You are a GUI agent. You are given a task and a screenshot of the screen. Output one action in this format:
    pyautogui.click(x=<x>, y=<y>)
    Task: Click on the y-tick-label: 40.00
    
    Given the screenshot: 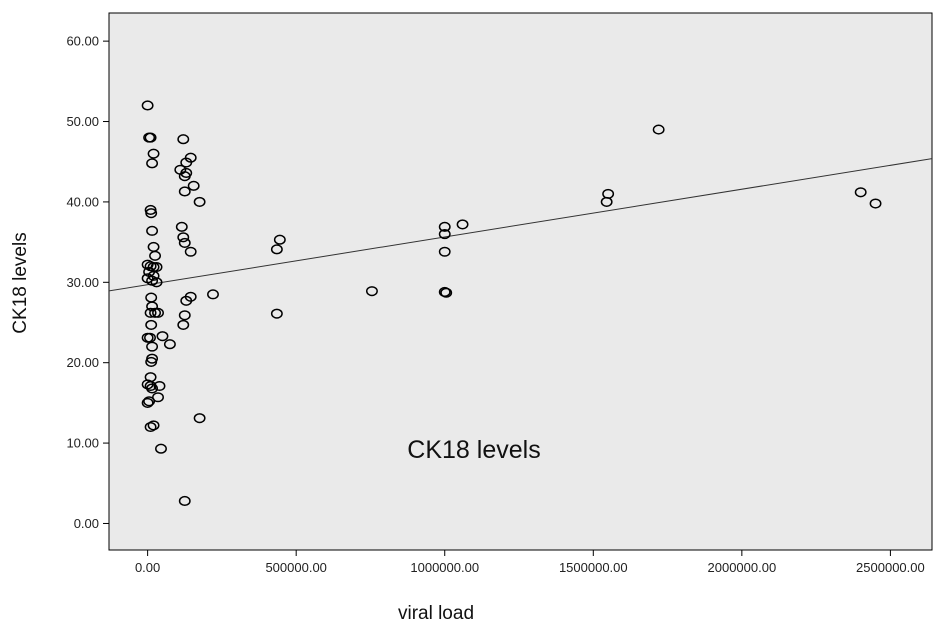 What is the action you would take?
    pyautogui.click(x=82, y=201)
    